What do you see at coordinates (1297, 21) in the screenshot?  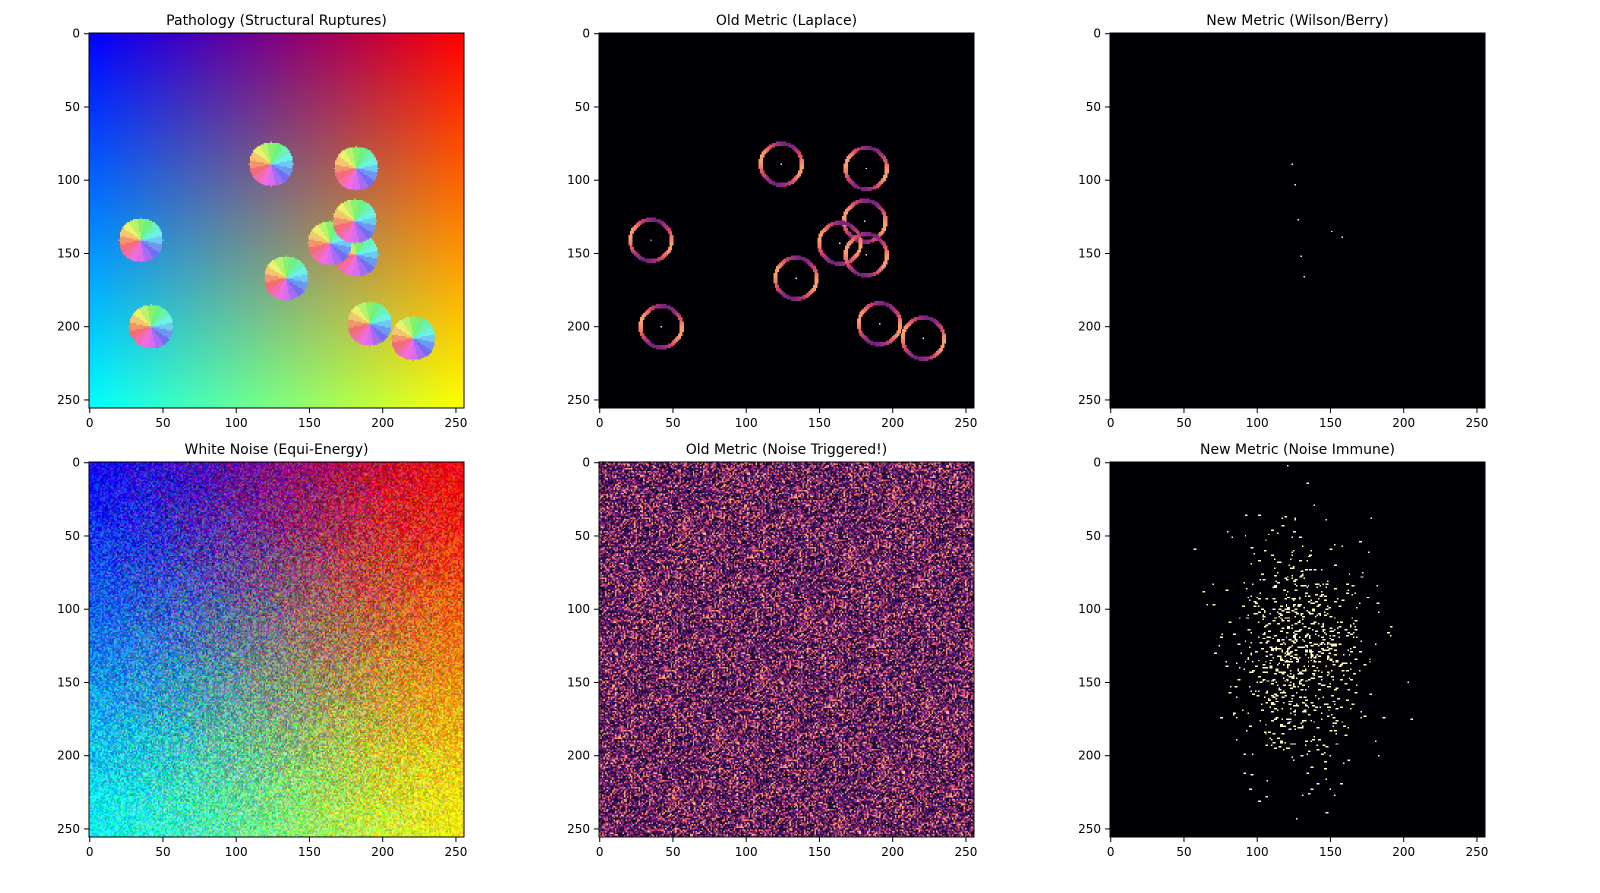 I see `panel-title: New Metric (Wilson/Berry)` at bounding box center [1297, 21].